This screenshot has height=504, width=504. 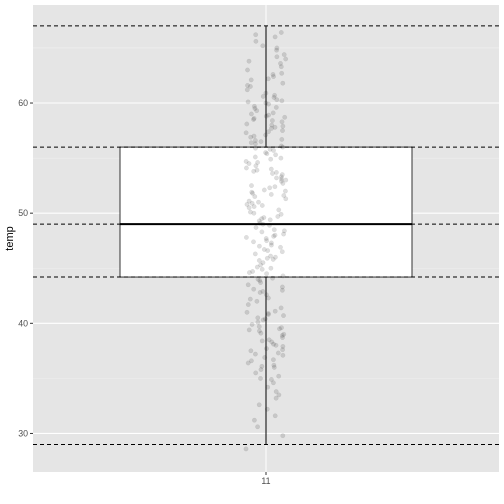 What do you see at coordinates (265, 481) in the screenshot?
I see `x-tick-label: 11` at bounding box center [265, 481].